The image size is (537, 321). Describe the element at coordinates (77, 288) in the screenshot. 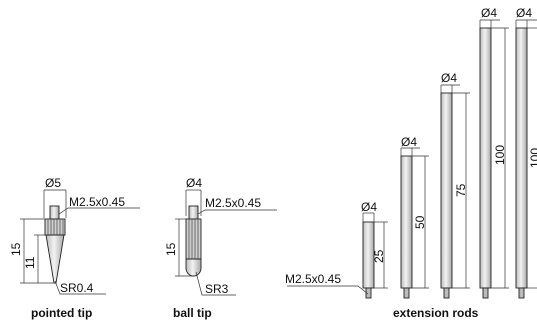

I see `pointed-tip-radius: SR0.4` at that location.